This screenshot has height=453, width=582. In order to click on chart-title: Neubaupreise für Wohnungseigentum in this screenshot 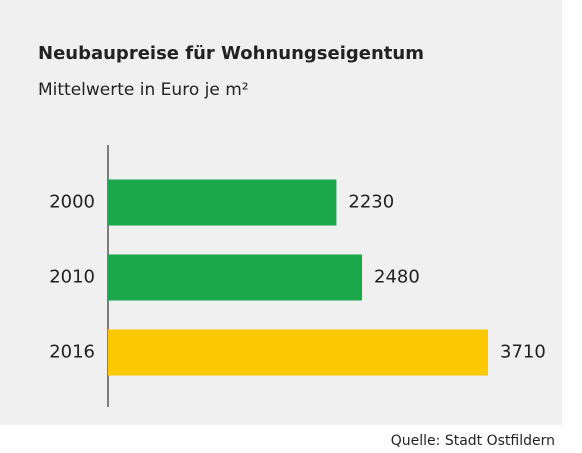, I will do `click(231, 53)`.